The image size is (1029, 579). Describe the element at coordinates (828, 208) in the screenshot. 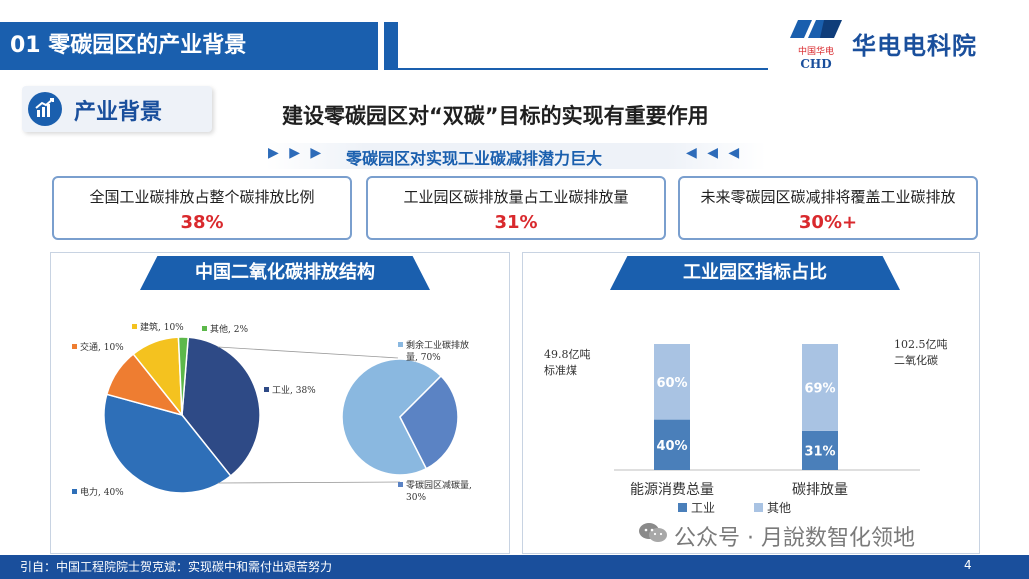

I see `stat-card: 未来零碳园区碳减排将覆盖工业碳排放 30%+` at that location.